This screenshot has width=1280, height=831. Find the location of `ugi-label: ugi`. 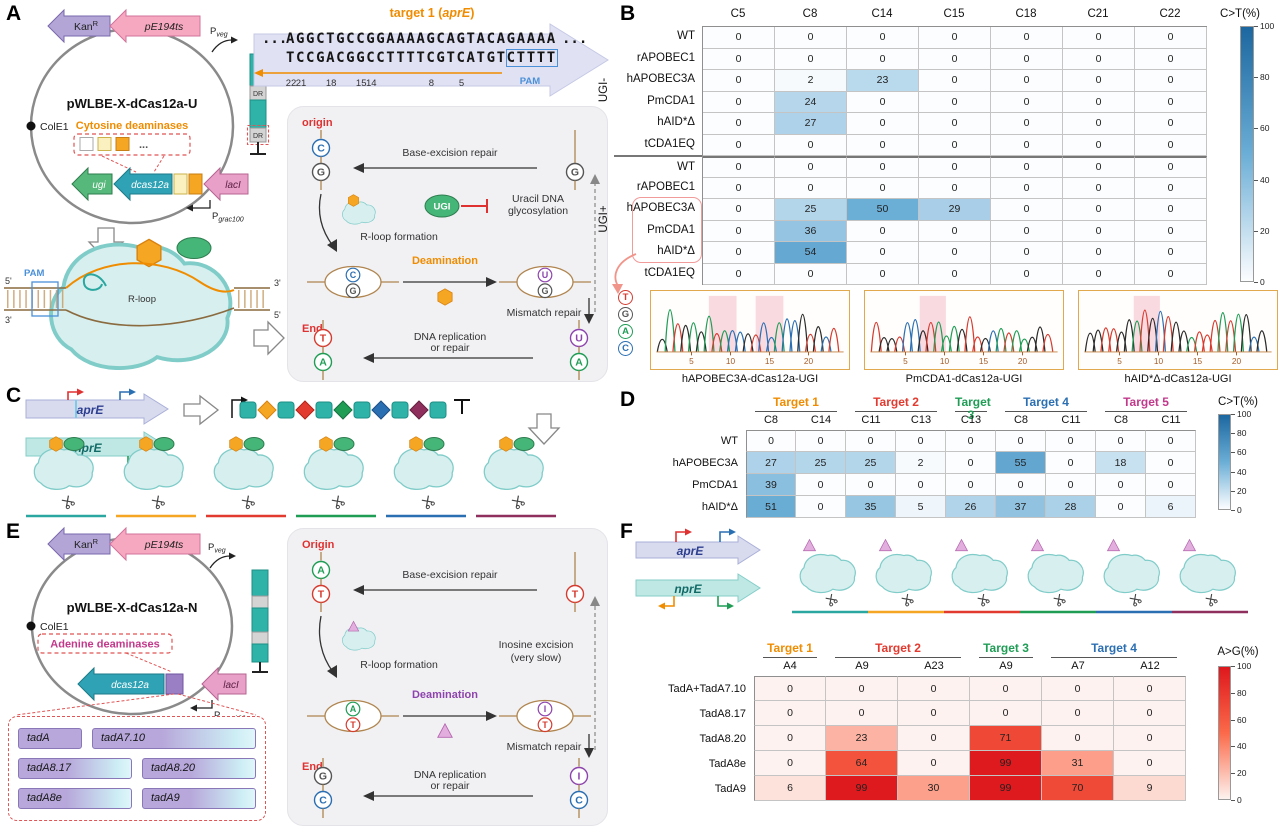

ugi-label: ugi is located at coordinates (99, 185).